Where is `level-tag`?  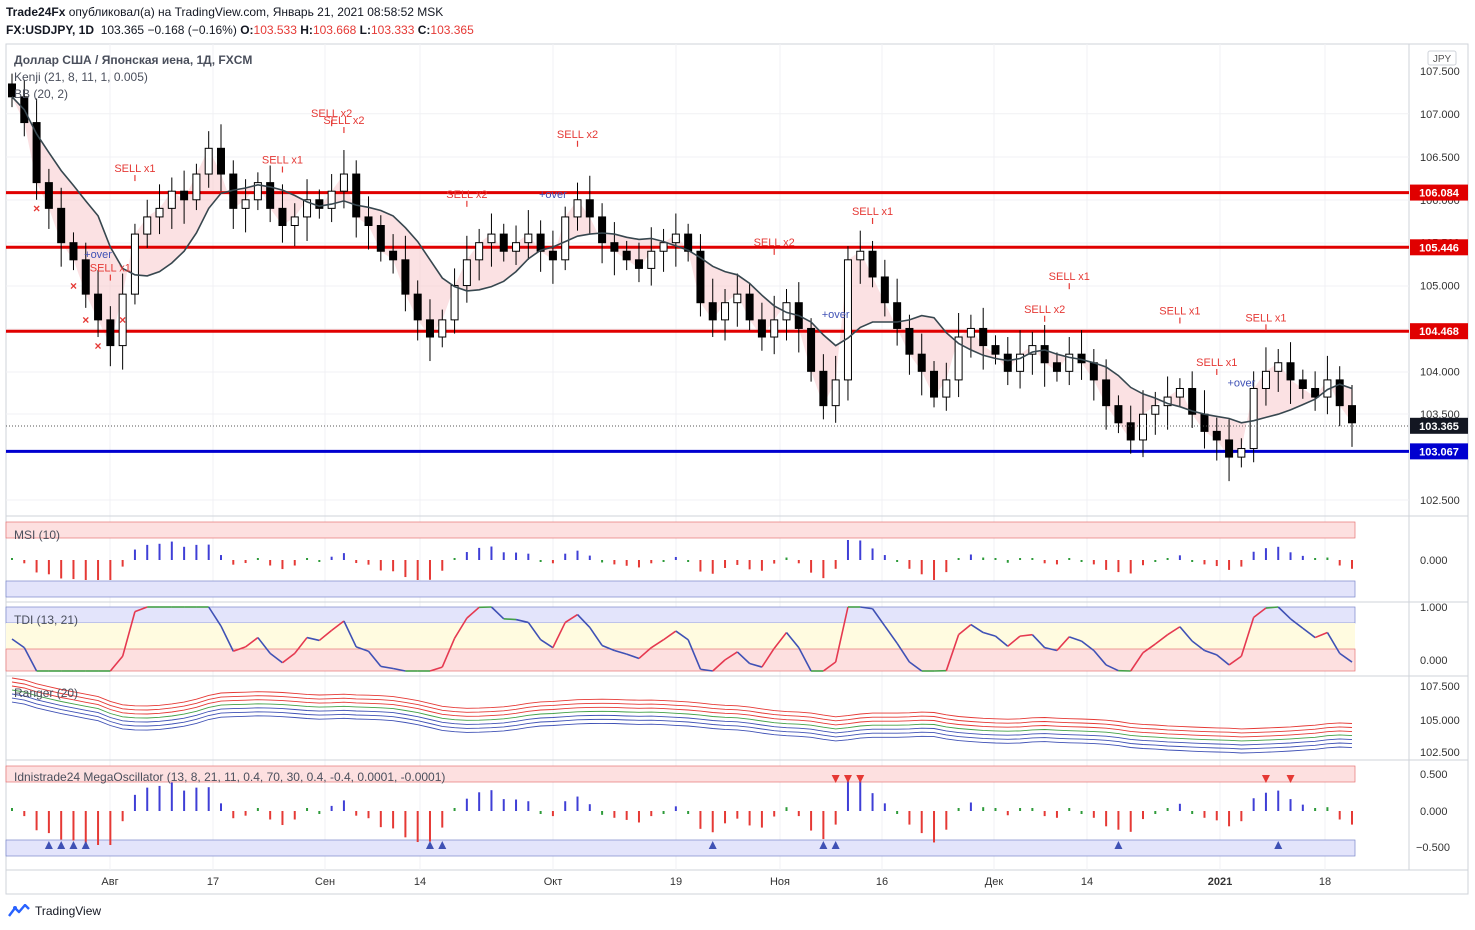 level-tag is located at coordinates (1439, 192).